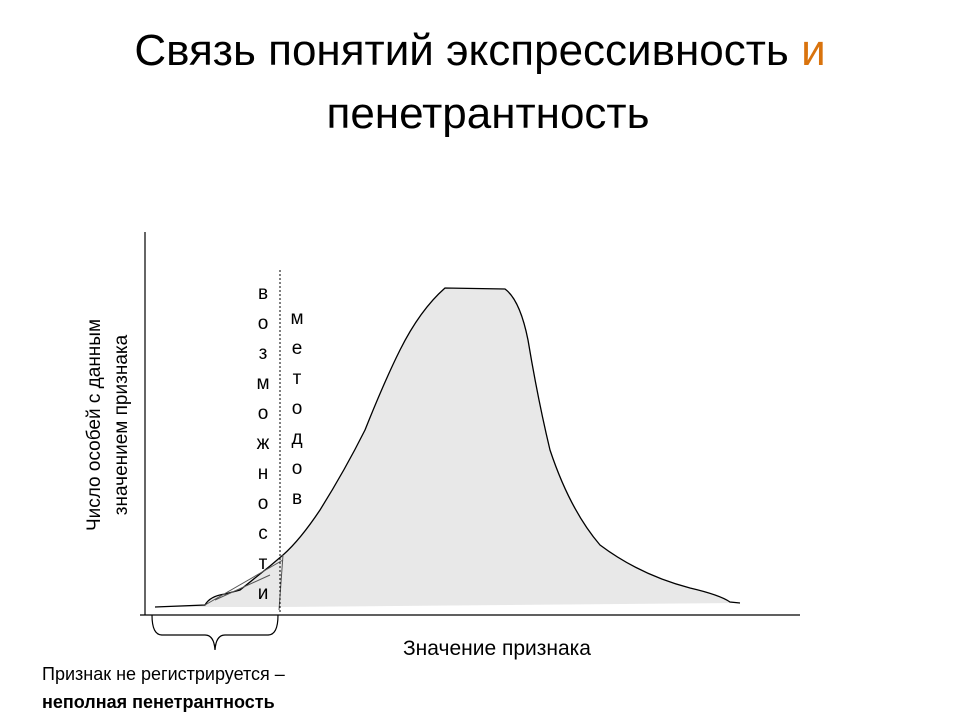 The image size is (960, 720). Describe the element at coordinates (244, 582) in the screenshot. I see `hidden-region-lines` at that location.